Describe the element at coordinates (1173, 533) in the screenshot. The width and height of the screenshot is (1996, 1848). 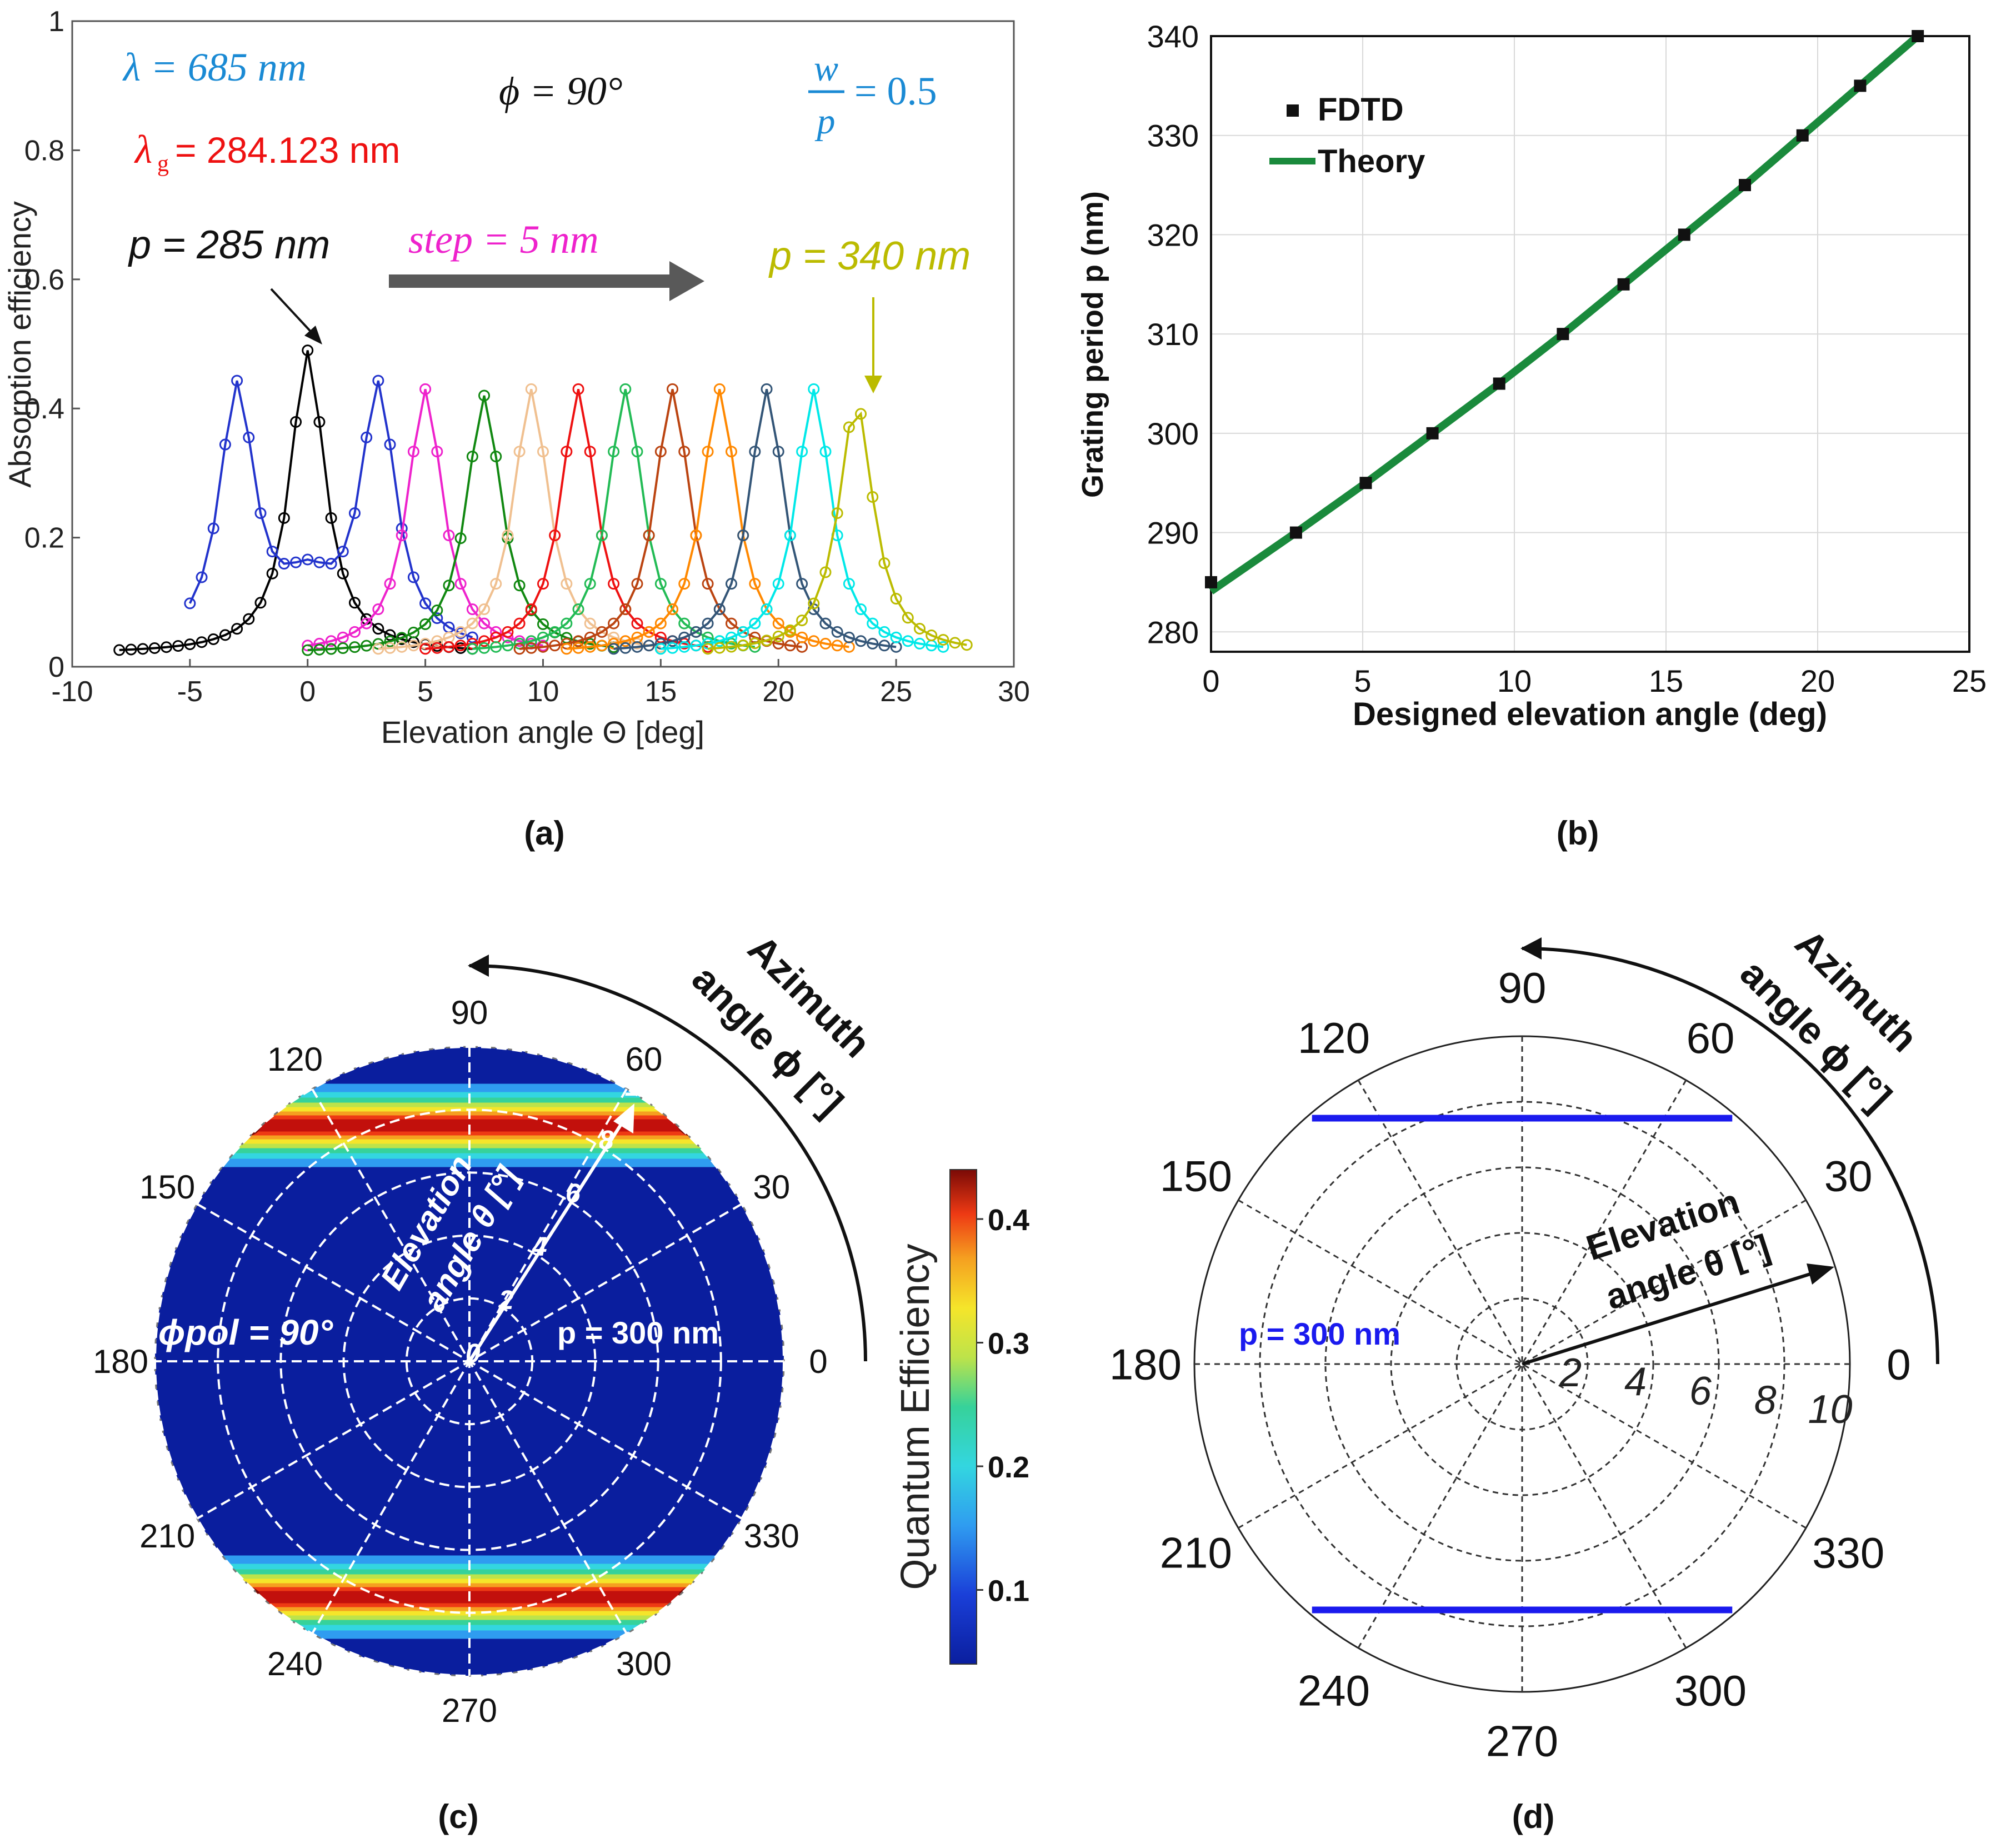
I see `y-tick-label-b: 290` at that location.